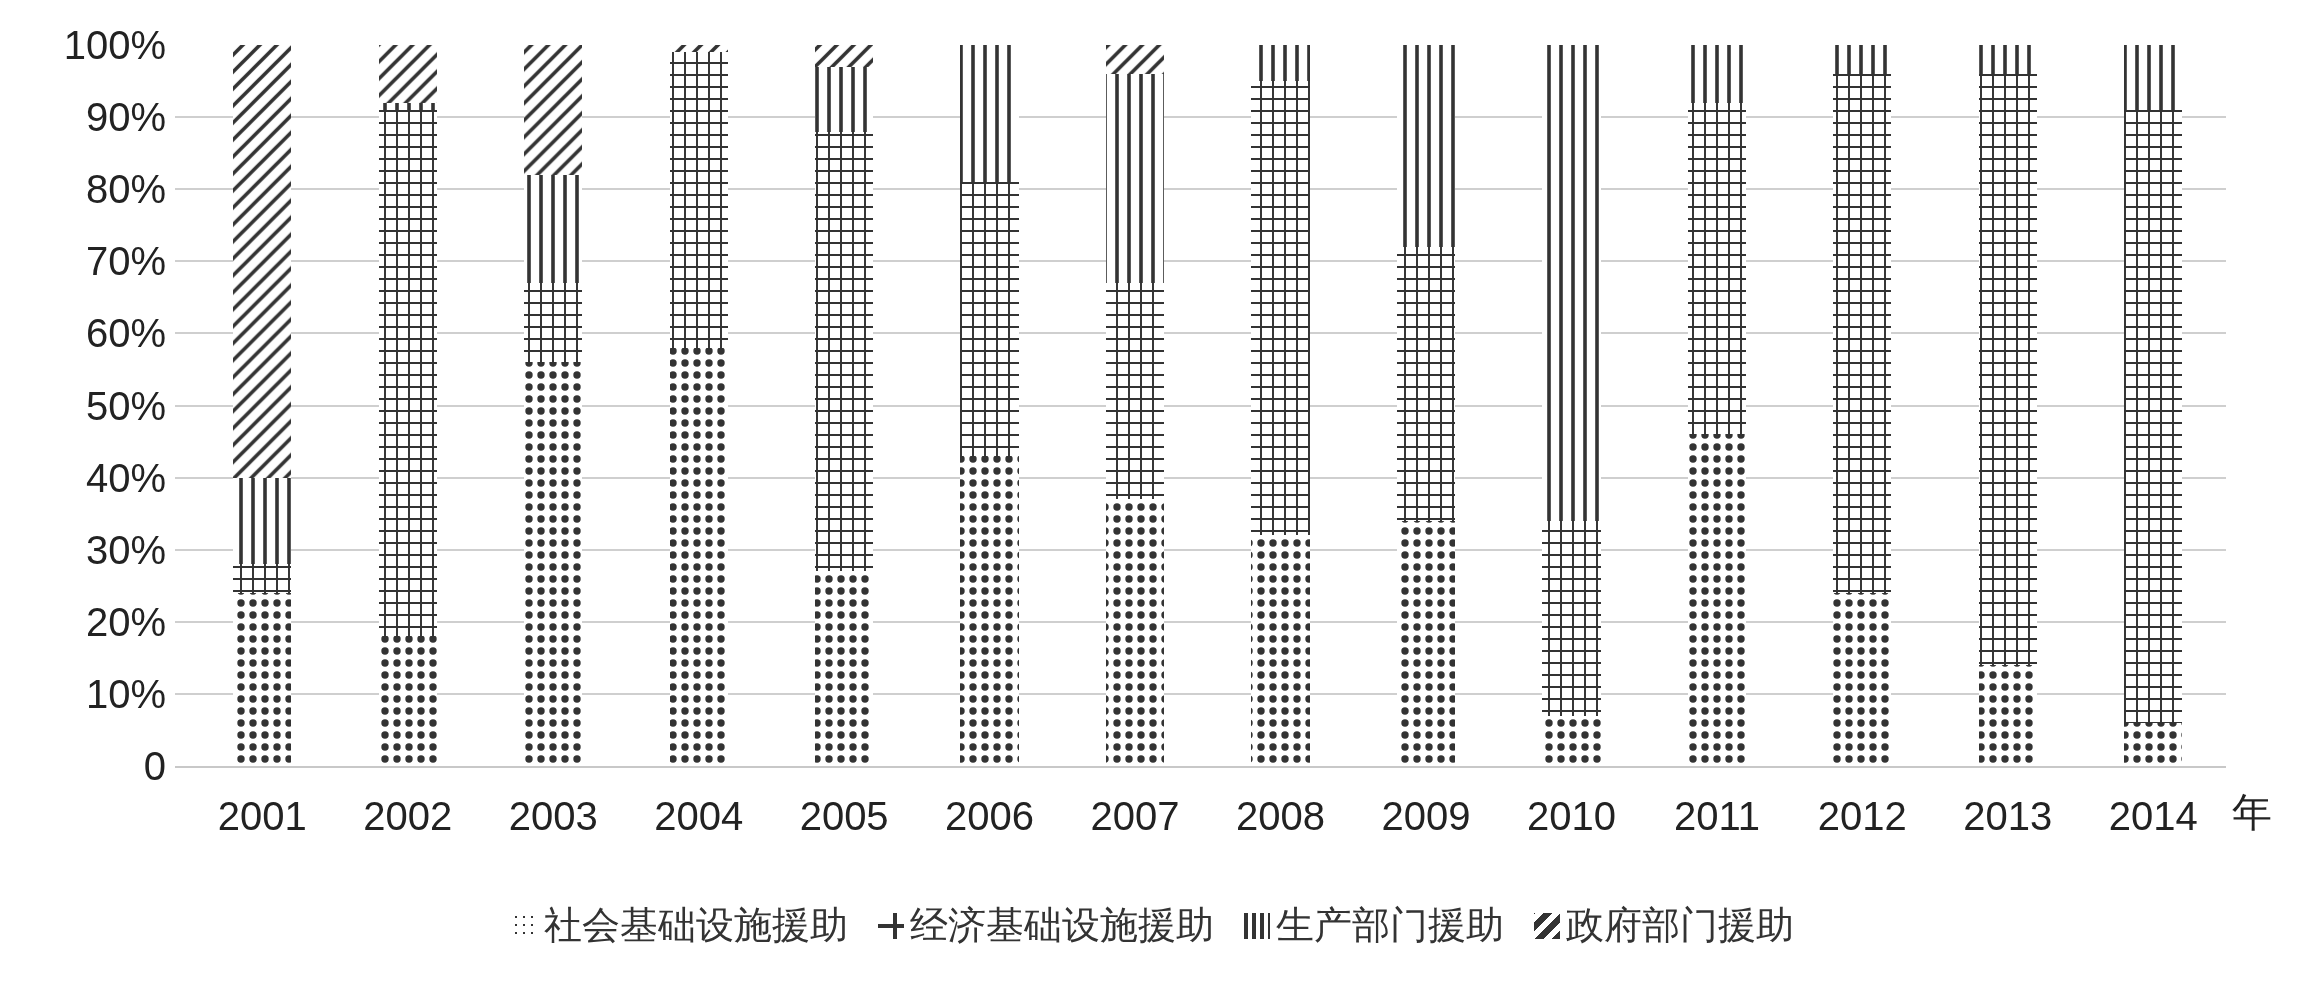  I want to click on x-tick-label: 2013, so click(2008, 816).